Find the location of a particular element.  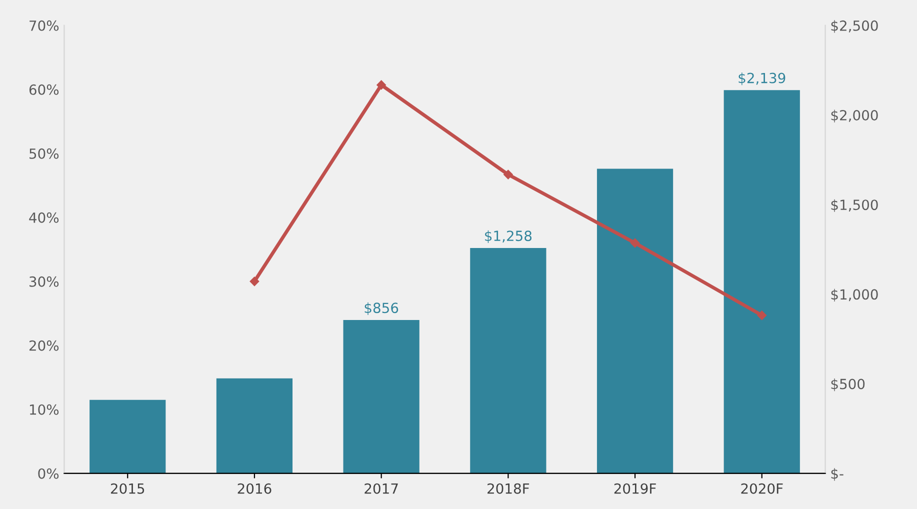

y2-tick-label: $- is located at coordinates (837, 474).